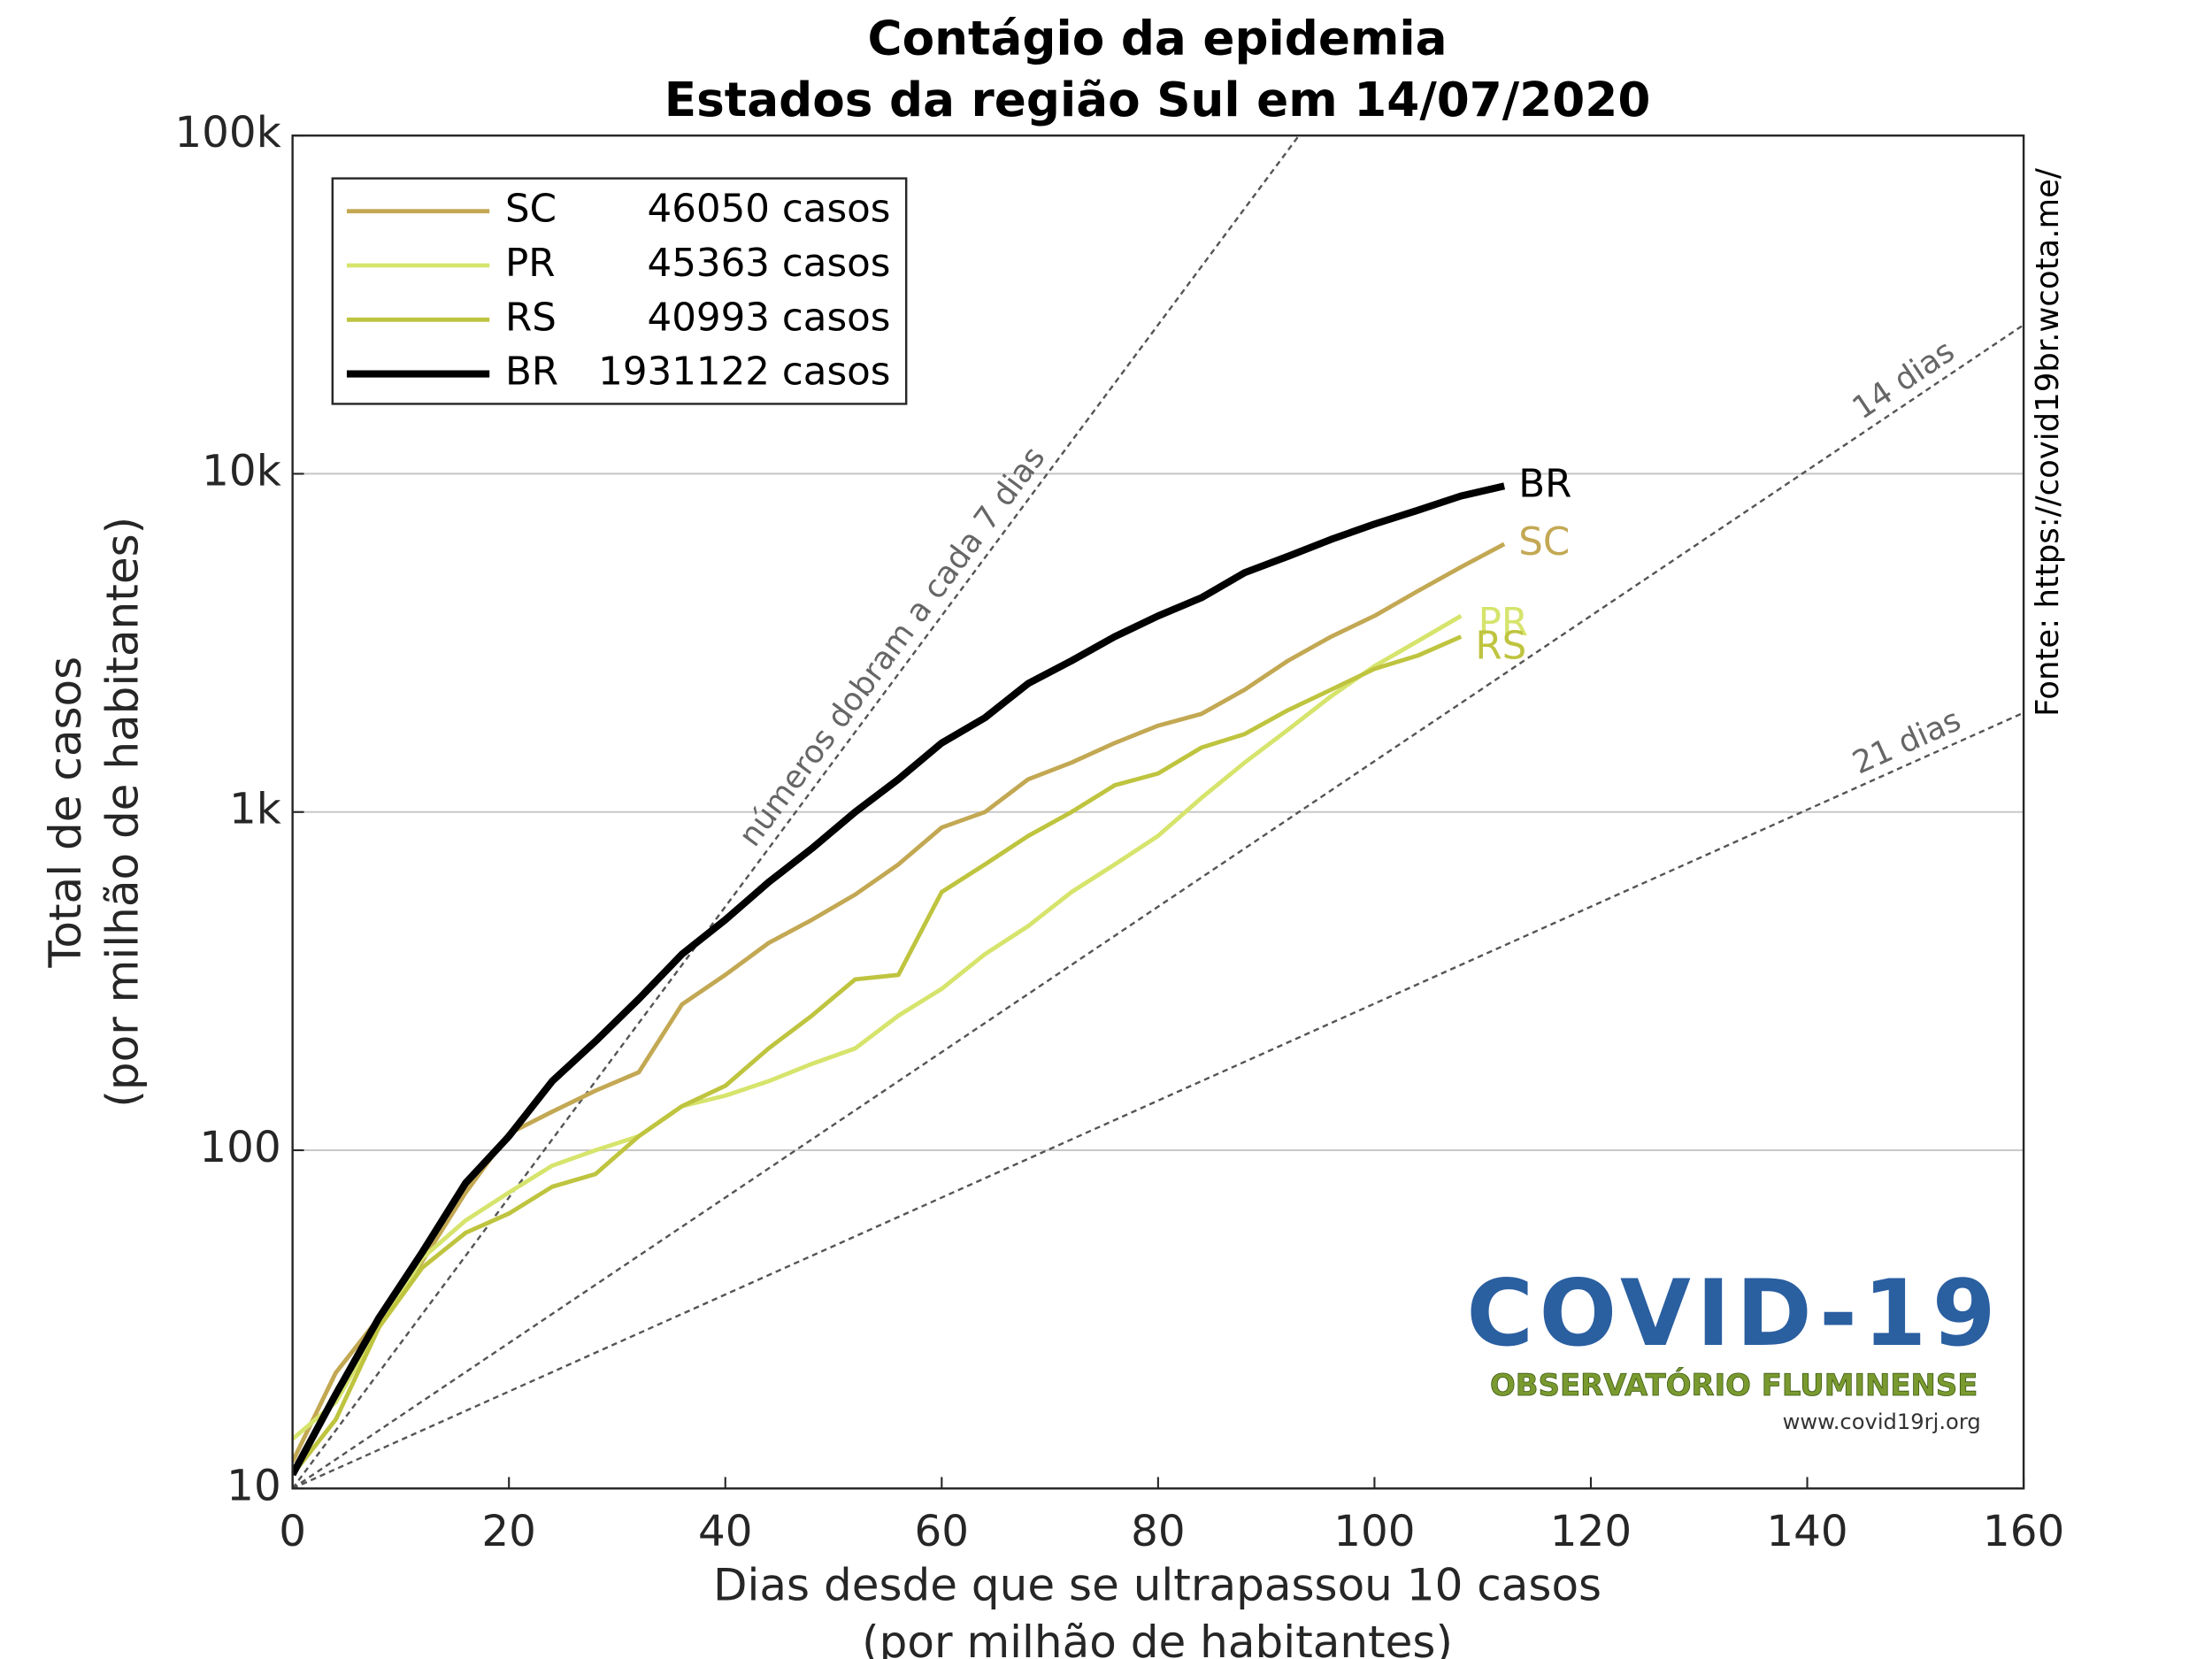  I want to click on y-tick-label: 10, so click(254, 1486).